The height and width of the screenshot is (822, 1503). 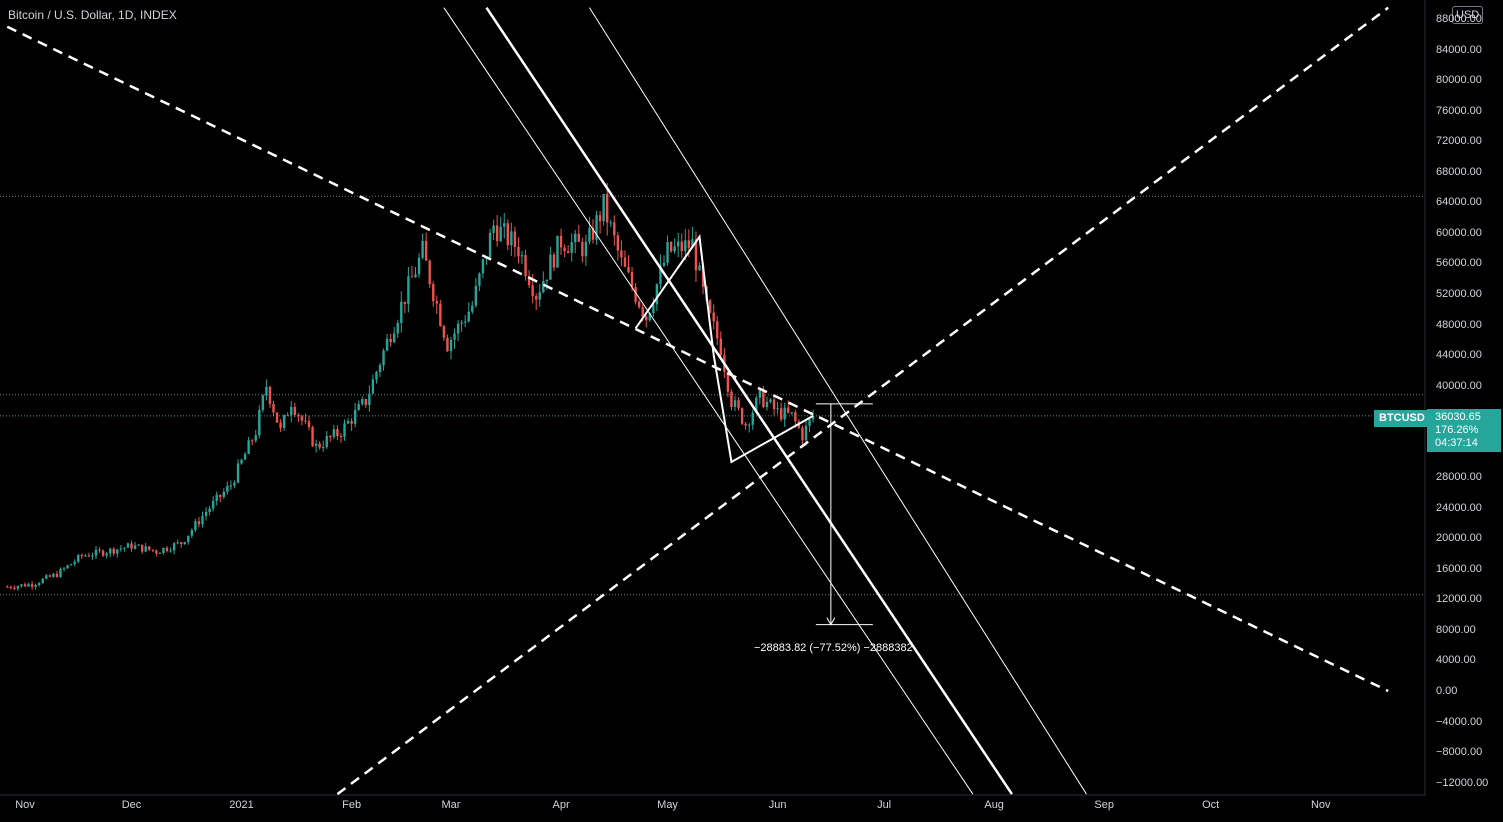 I want to click on time-tick-label: 2021, so click(x=241, y=805).